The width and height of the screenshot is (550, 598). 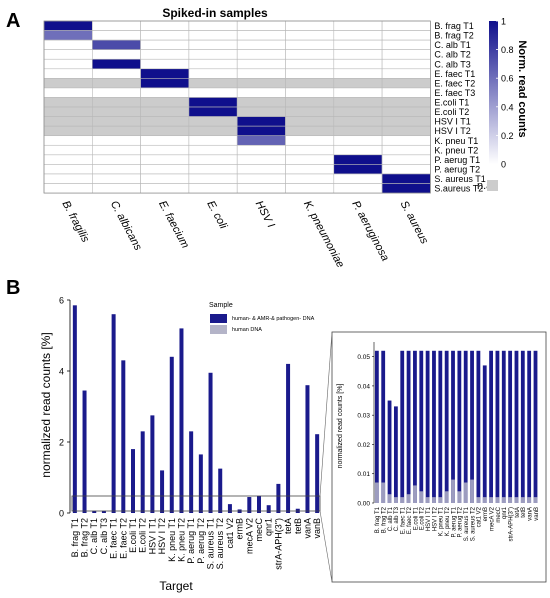 I want to click on heatmap-row-label: C. alb T3, so click(x=452, y=64).